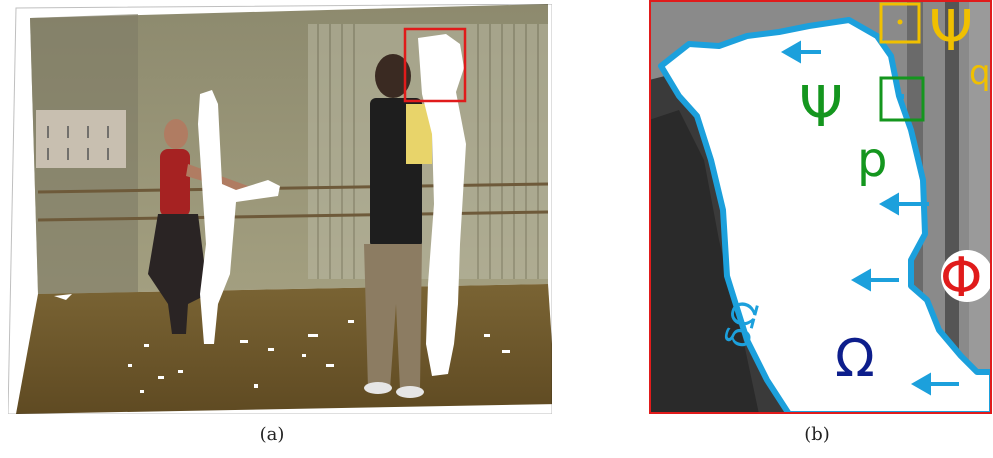 The image size is (993, 458). Describe the element at coordinates (821, 107) in the screenshot. I see `psi-p-label: Ψ` at that location.